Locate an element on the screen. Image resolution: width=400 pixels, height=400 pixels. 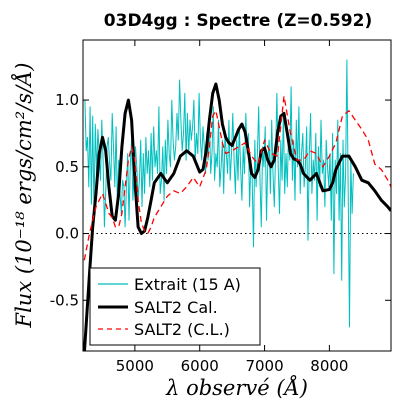
x-tick-label: 7000 is located at coordinates (264, 366).